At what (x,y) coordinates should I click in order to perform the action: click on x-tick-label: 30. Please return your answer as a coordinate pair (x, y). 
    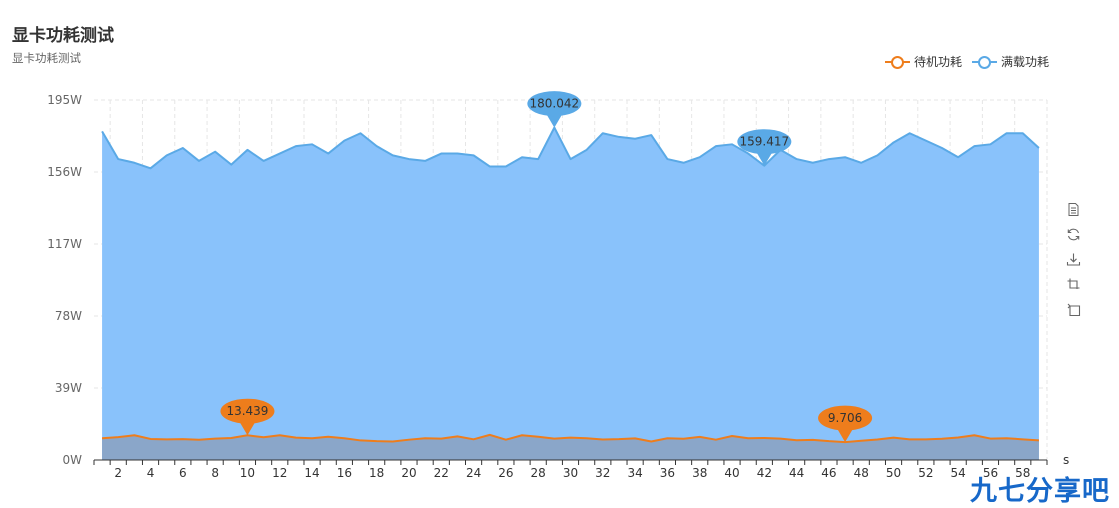
    Looking at the image, I should click on (570, 473).